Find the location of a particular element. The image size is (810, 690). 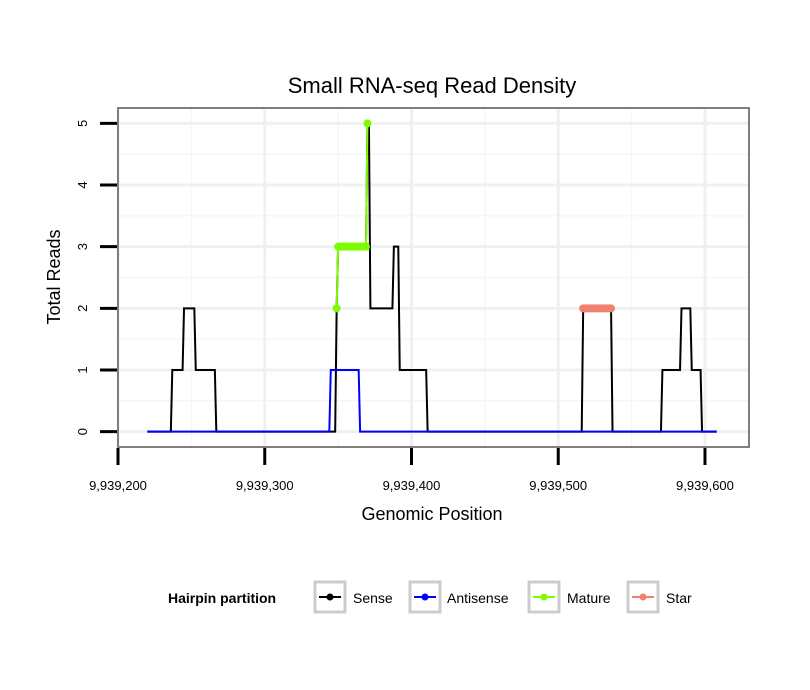

chart-title: Small RNA-seq Read Density is located at coordinates (432, 85).